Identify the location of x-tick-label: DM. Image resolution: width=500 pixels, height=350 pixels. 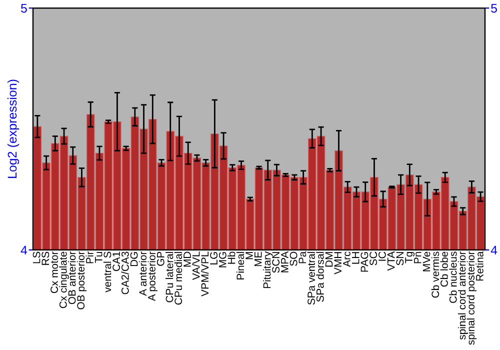
(329, 259).